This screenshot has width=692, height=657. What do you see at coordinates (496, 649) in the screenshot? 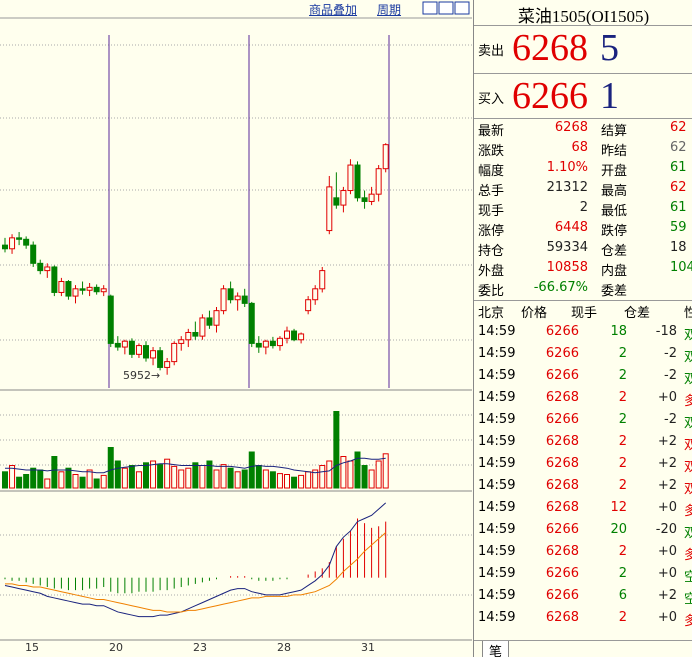
I see `tab: 笔` at bounding box center [496, 649].